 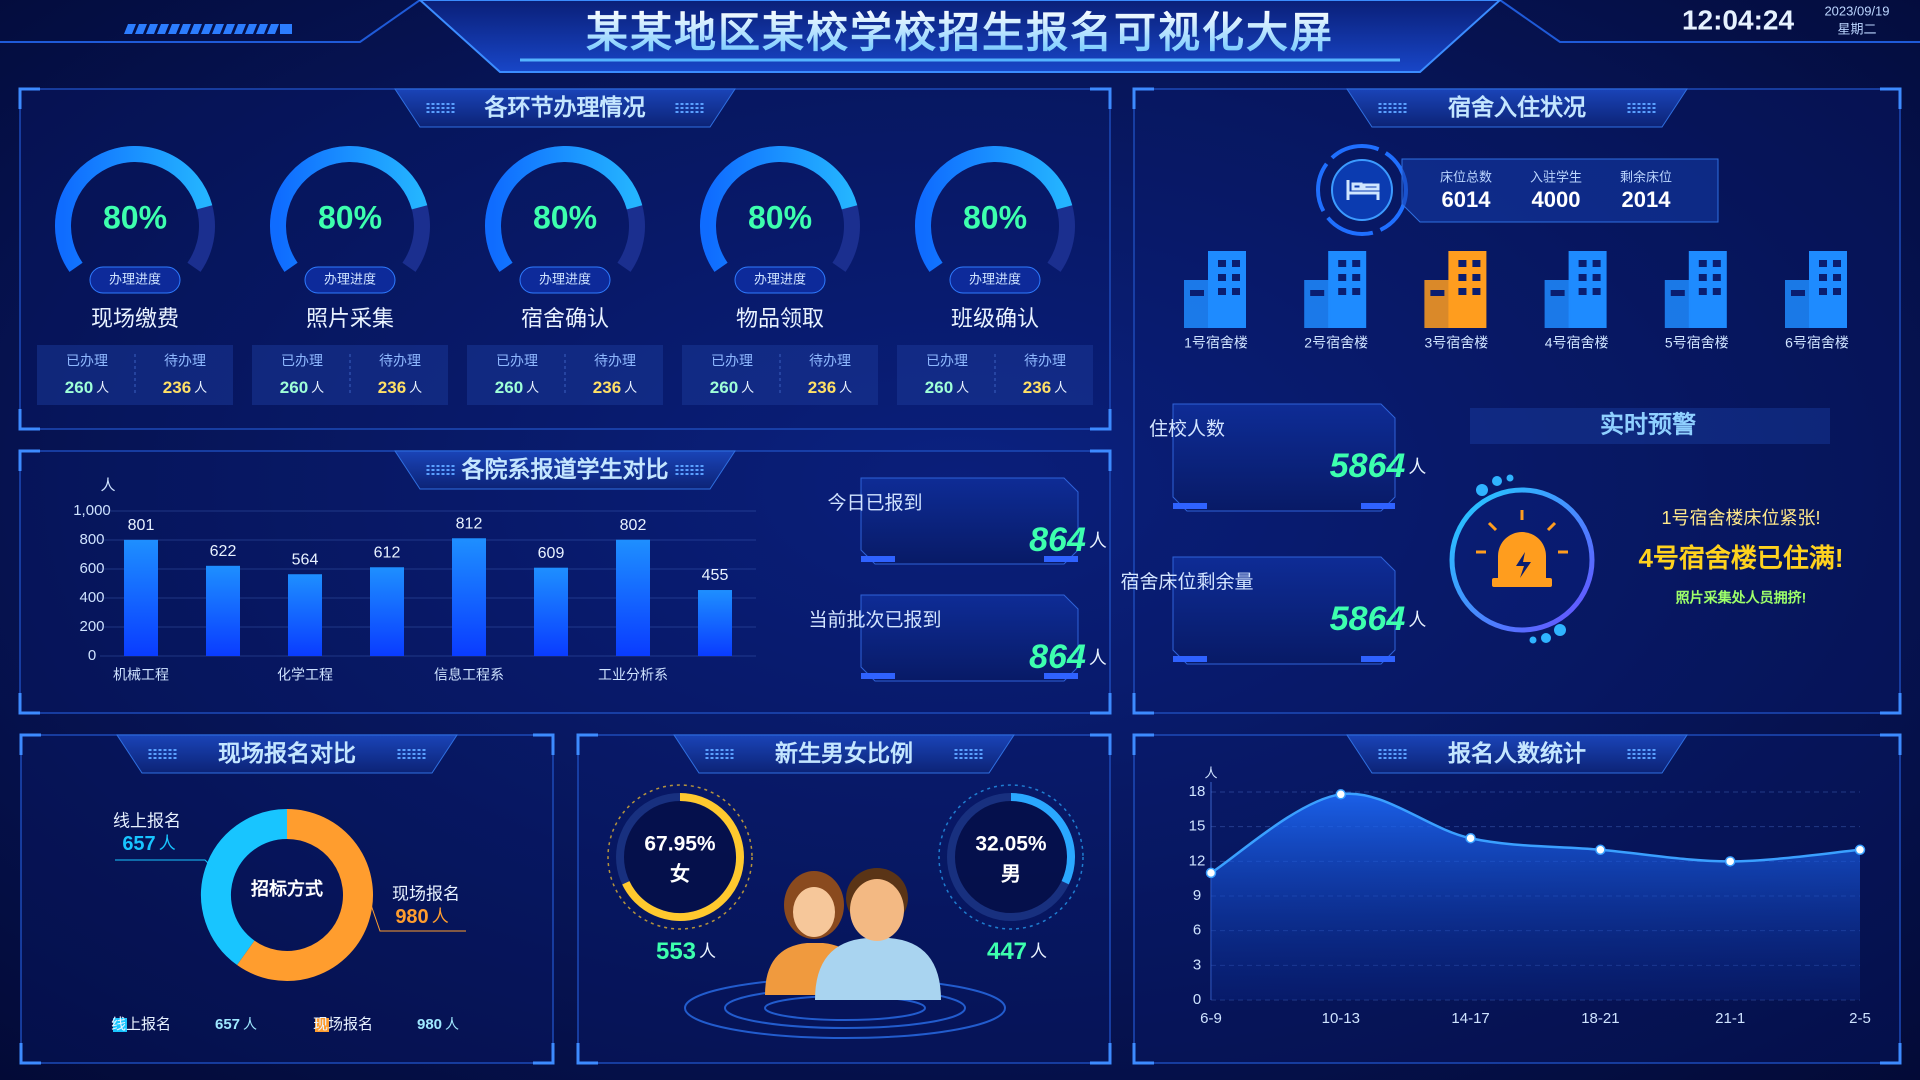 What do you see at coordinates (1211, 1018) in the screenshot?
I see `x-tick-label: 6-9` at bounding box center [1211, 1018].